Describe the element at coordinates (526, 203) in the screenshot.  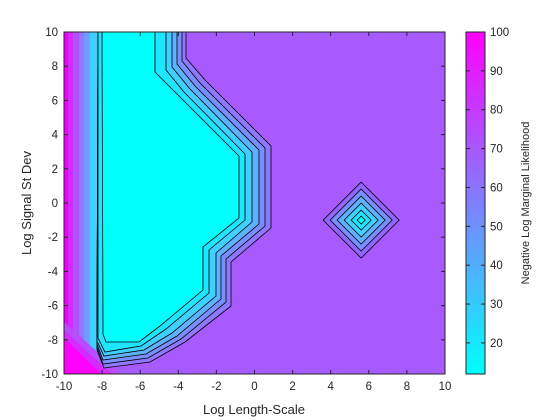
I see `colorbar-label: Negative Log Marginal Likelihood` at that location.